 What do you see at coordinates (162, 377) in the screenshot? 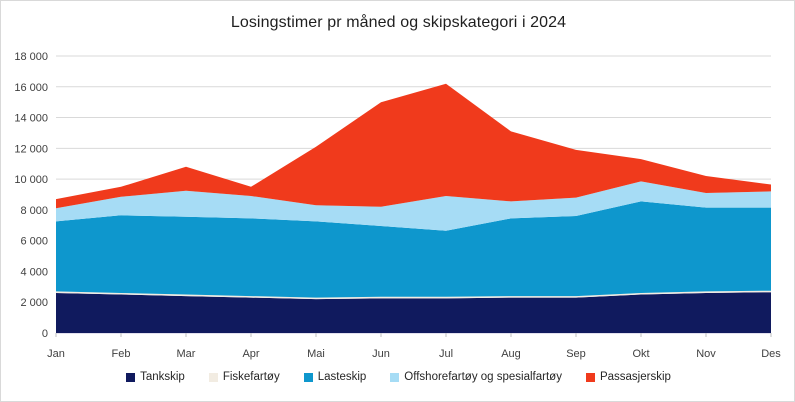
I see `legend-label: Tankskip` at bounding box center [162, 377].